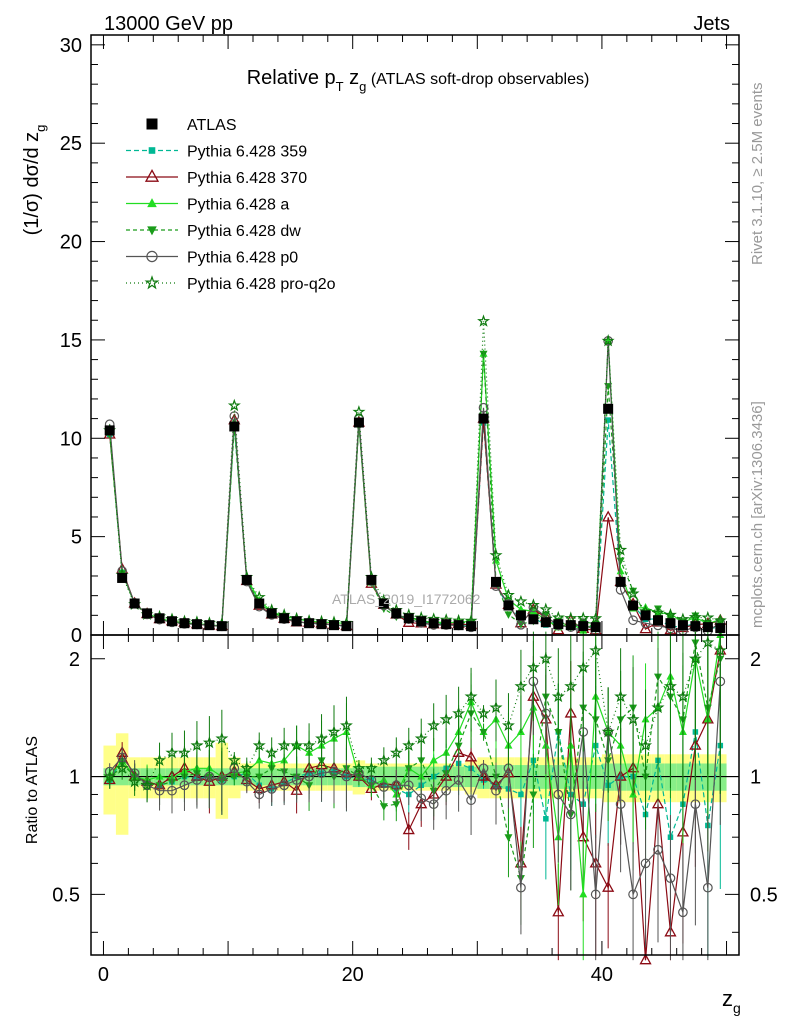 The height and width of the screenshot is (1024, 786). What do you see at coordinates (74, 660) in the screenshot?
I see `ratio-tick-label-left: 2` at bounding box center [74, 660].